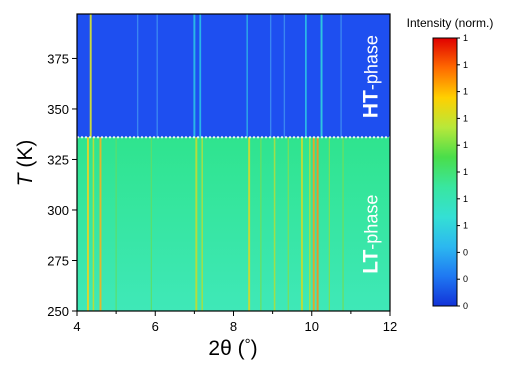  Describe the element at coordinates (370, 76) in the screenshot. I see `phase-label-ht: HT-phase` at that location.